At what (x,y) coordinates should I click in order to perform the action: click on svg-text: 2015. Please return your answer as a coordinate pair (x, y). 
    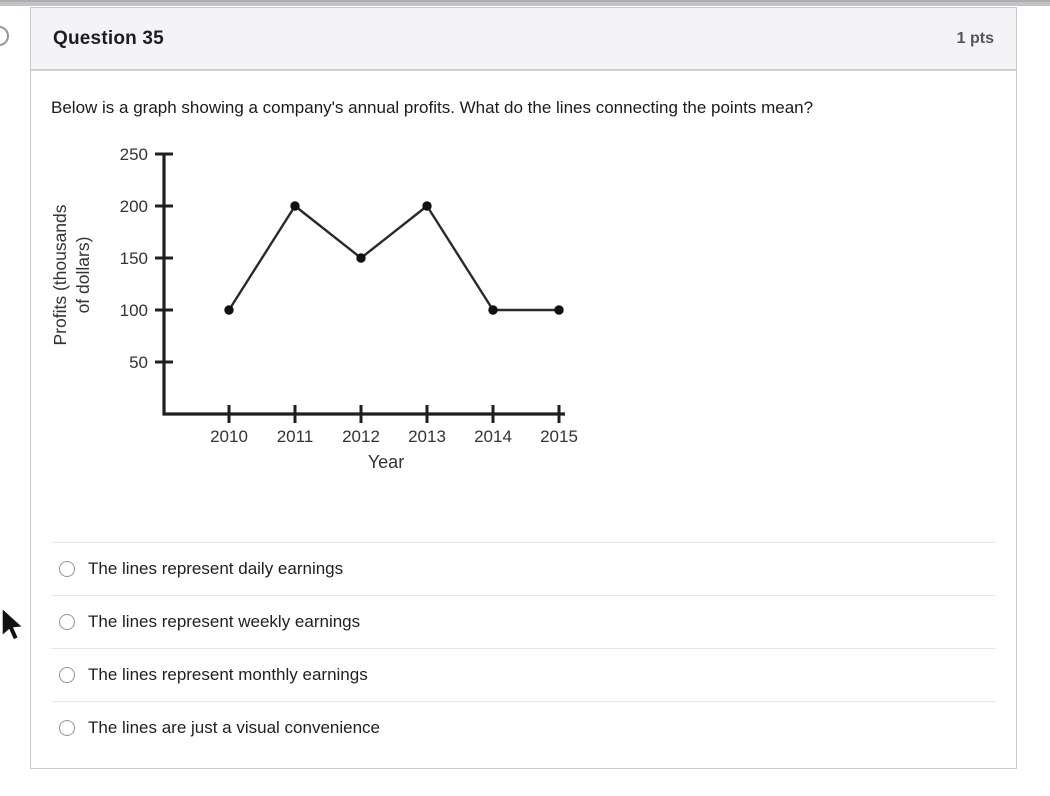
    Looking at the image, I should click on (559, 436).